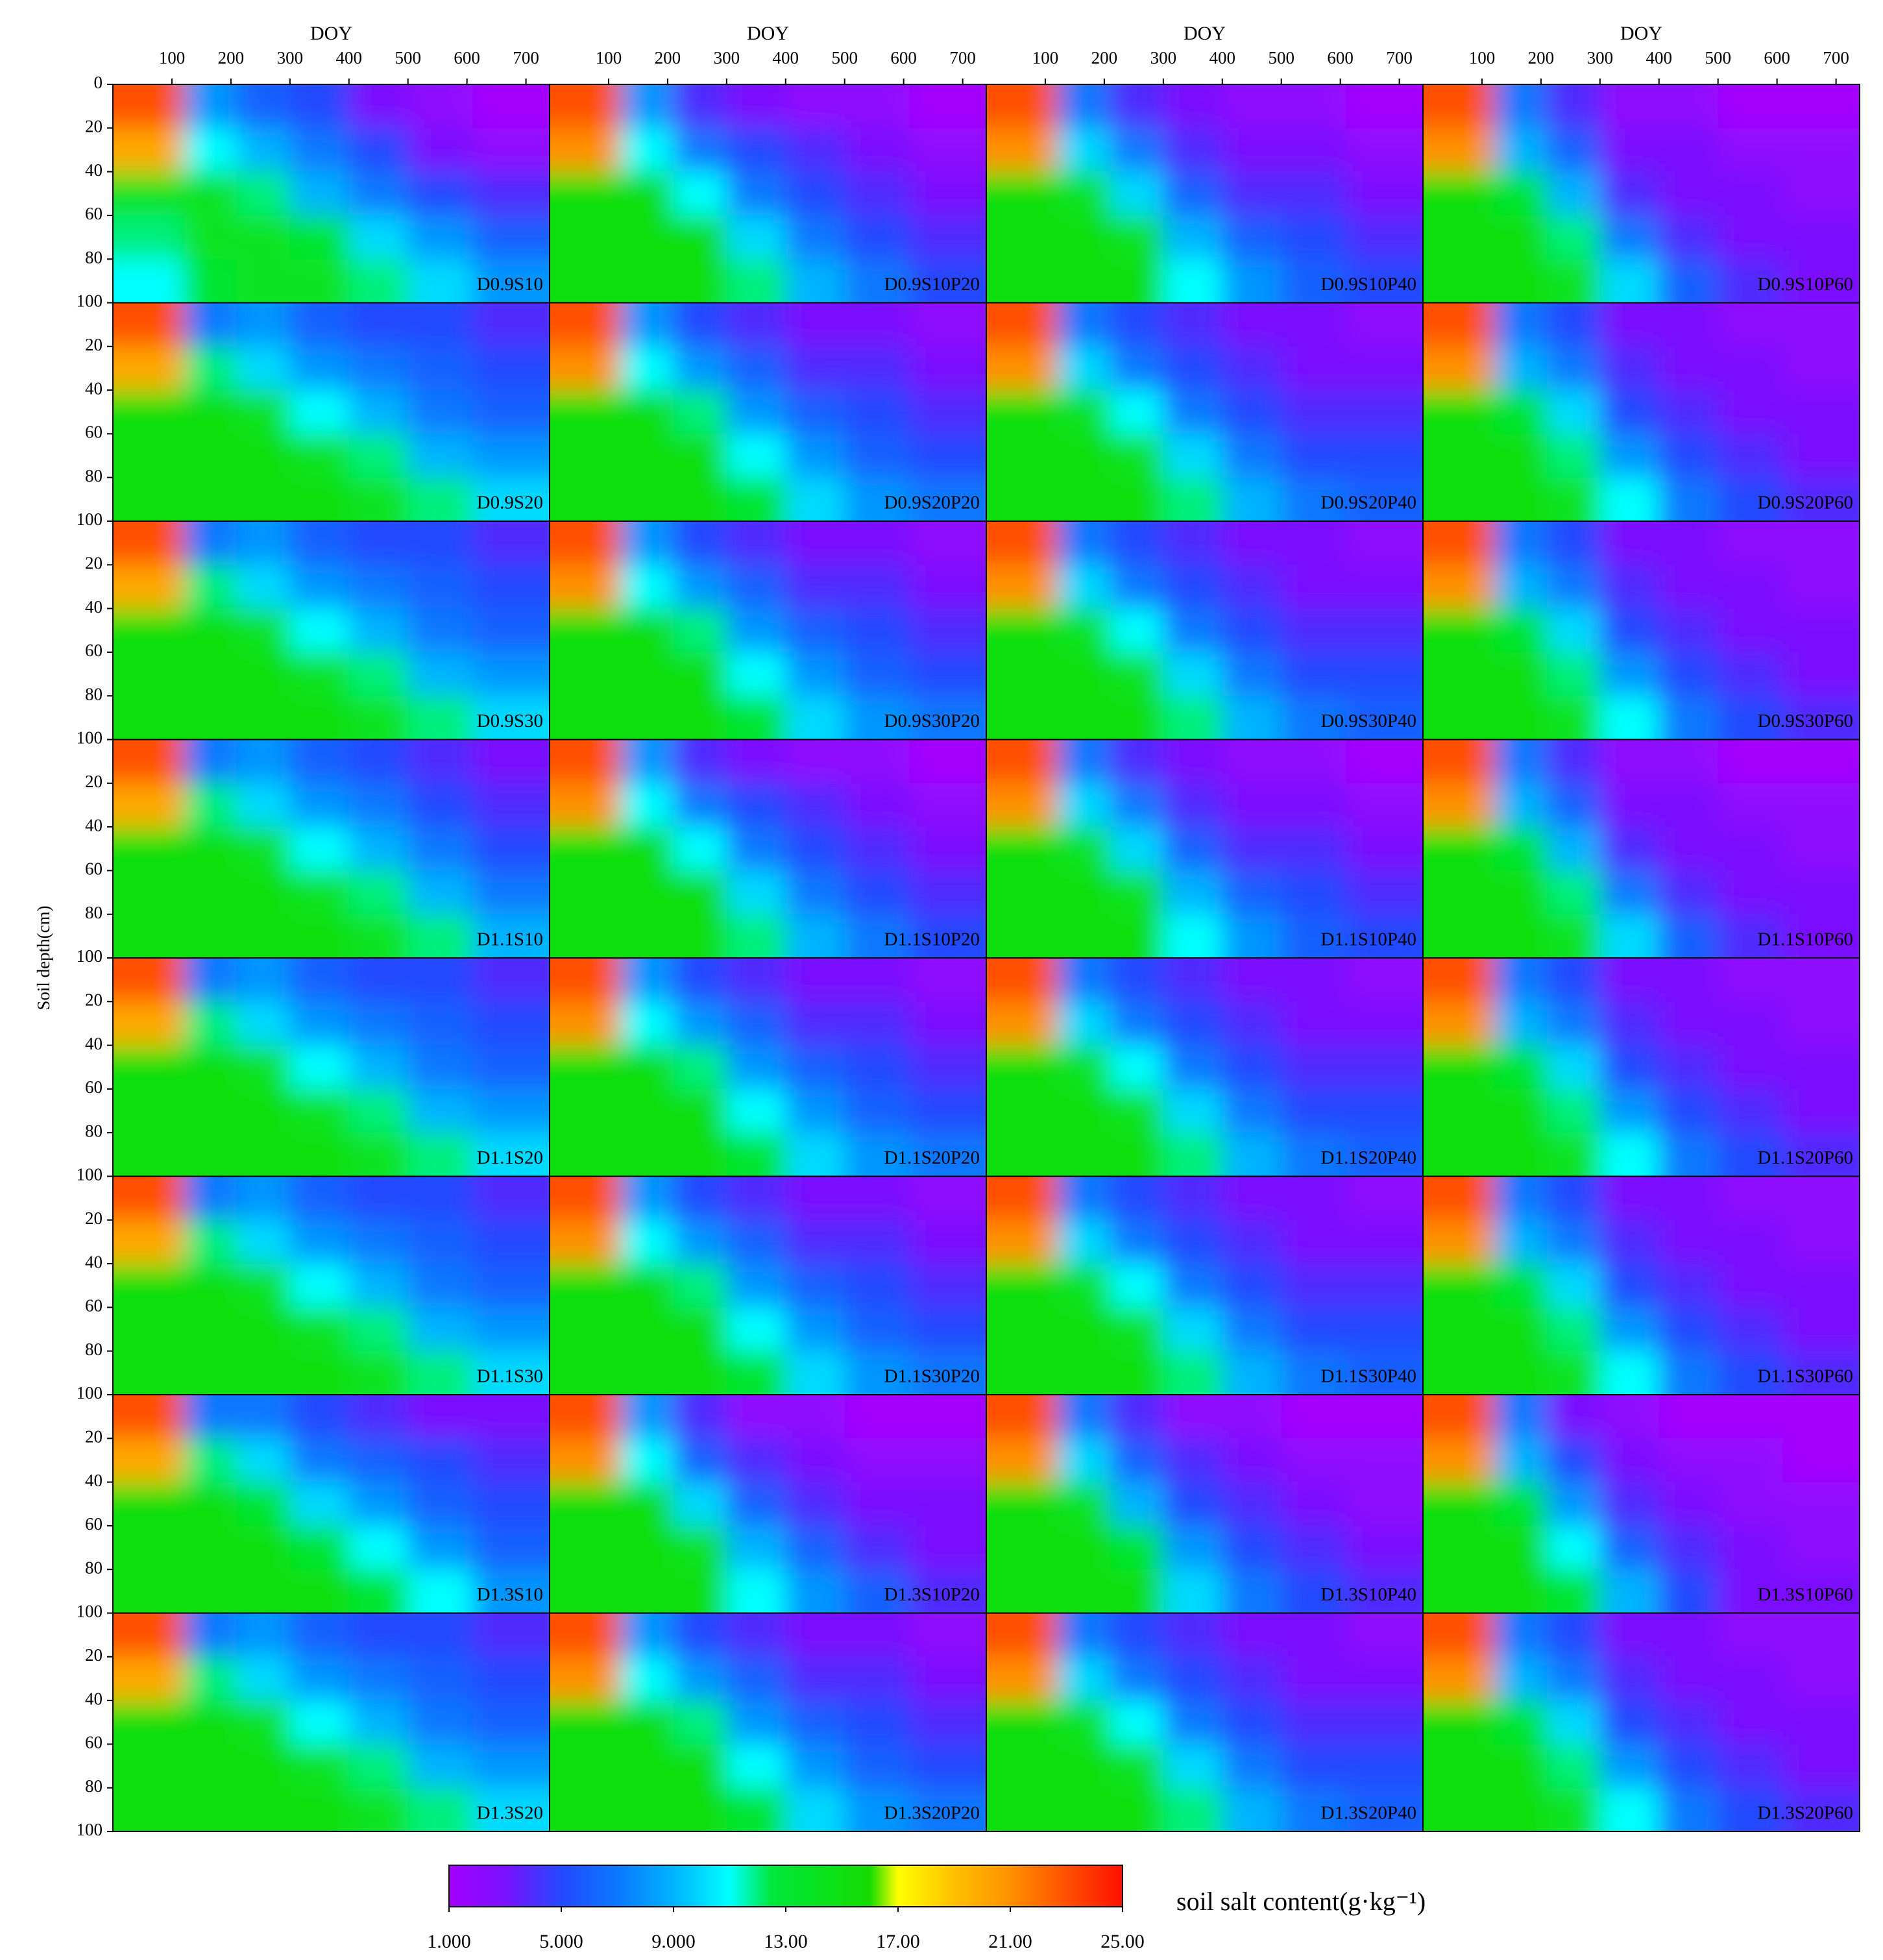  Describe the element at coordinates (932, 284) in the screenshot. I see `panel-label: D0.9S10P20` at that location.